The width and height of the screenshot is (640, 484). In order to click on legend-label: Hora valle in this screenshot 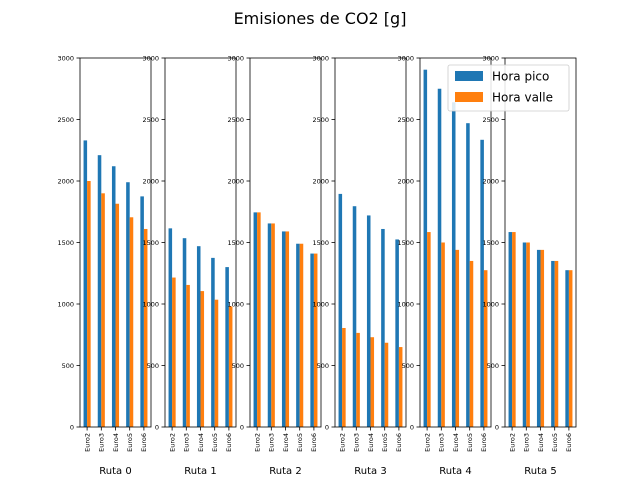, I will do `click(522, 98)`.